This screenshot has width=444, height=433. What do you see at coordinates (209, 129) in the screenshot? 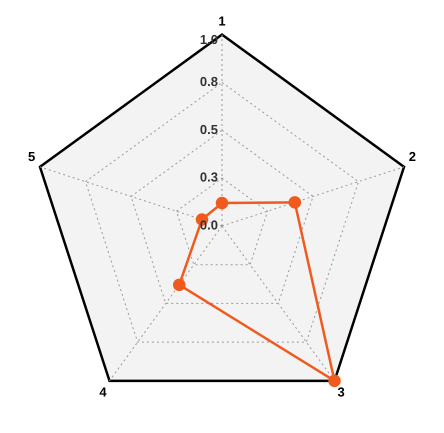
I see `y-tick-label: 0.5` at bounding box center [209, 129].